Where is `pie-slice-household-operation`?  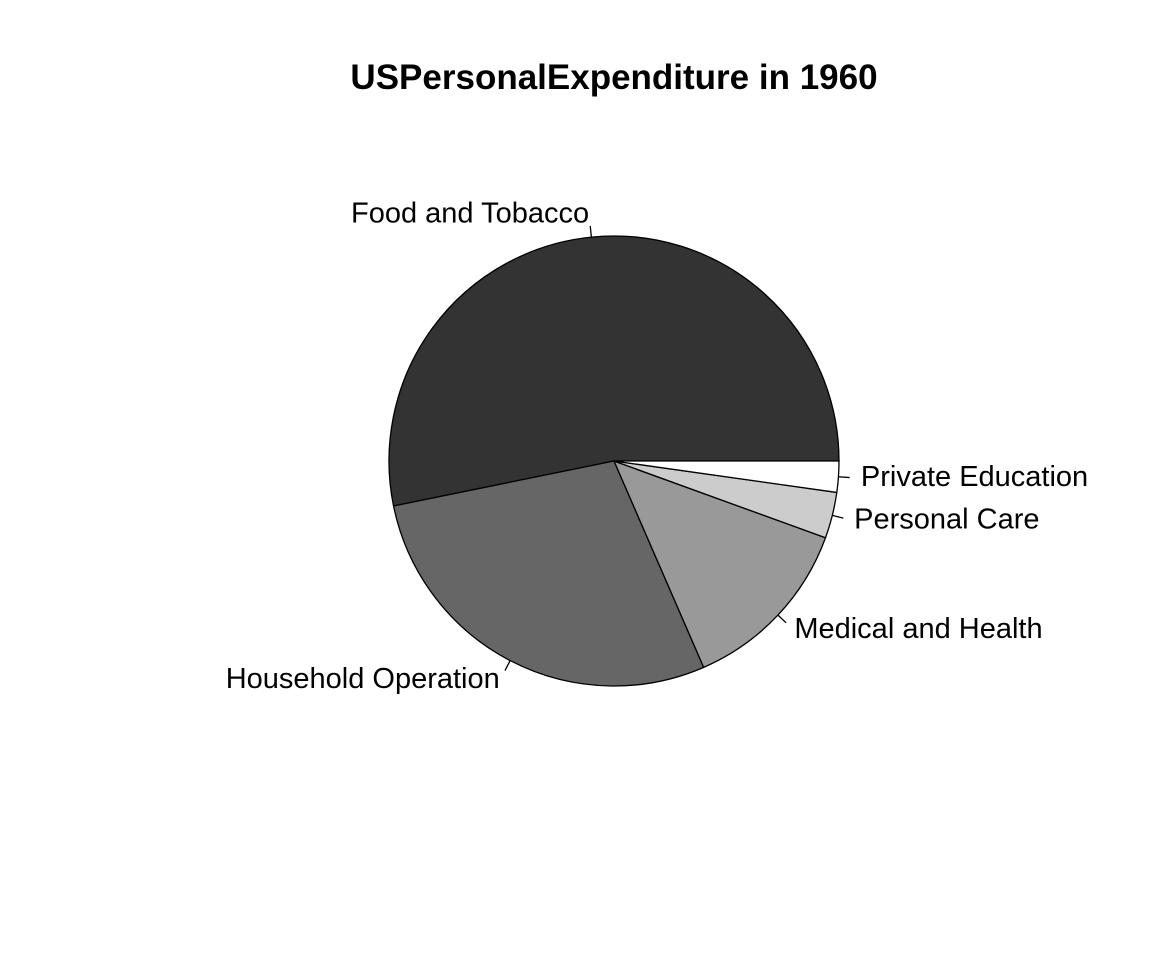 pie-slice-household-operation is located at coordinates (548, 573).